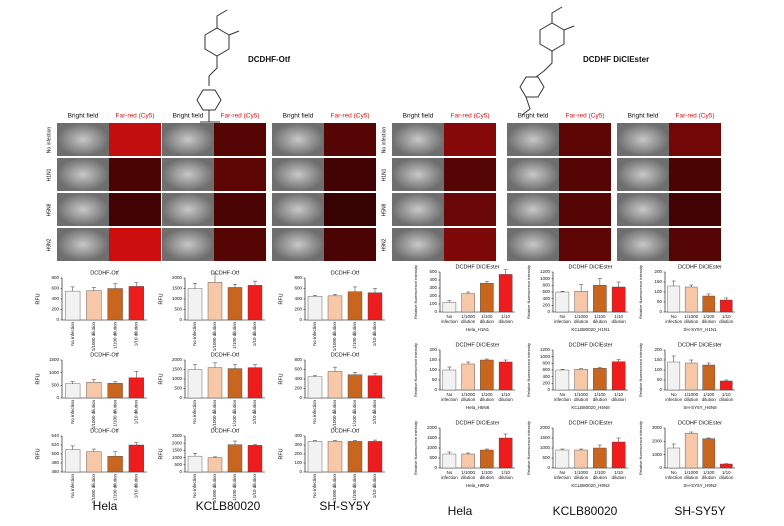  Describe the element at coordinates (55, 462) in the screenshot. I see `y-tick-label: 480` at that location.